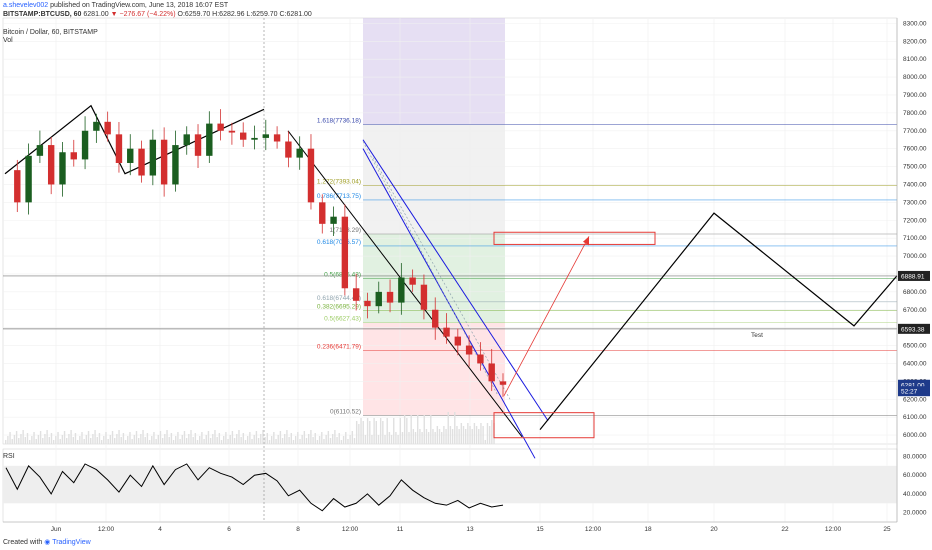 This screenshot has width=932, height=550. Describe the element at coordinates (71, 542) in the screenshot. I see `tradingview-link: TradingView` at that location.